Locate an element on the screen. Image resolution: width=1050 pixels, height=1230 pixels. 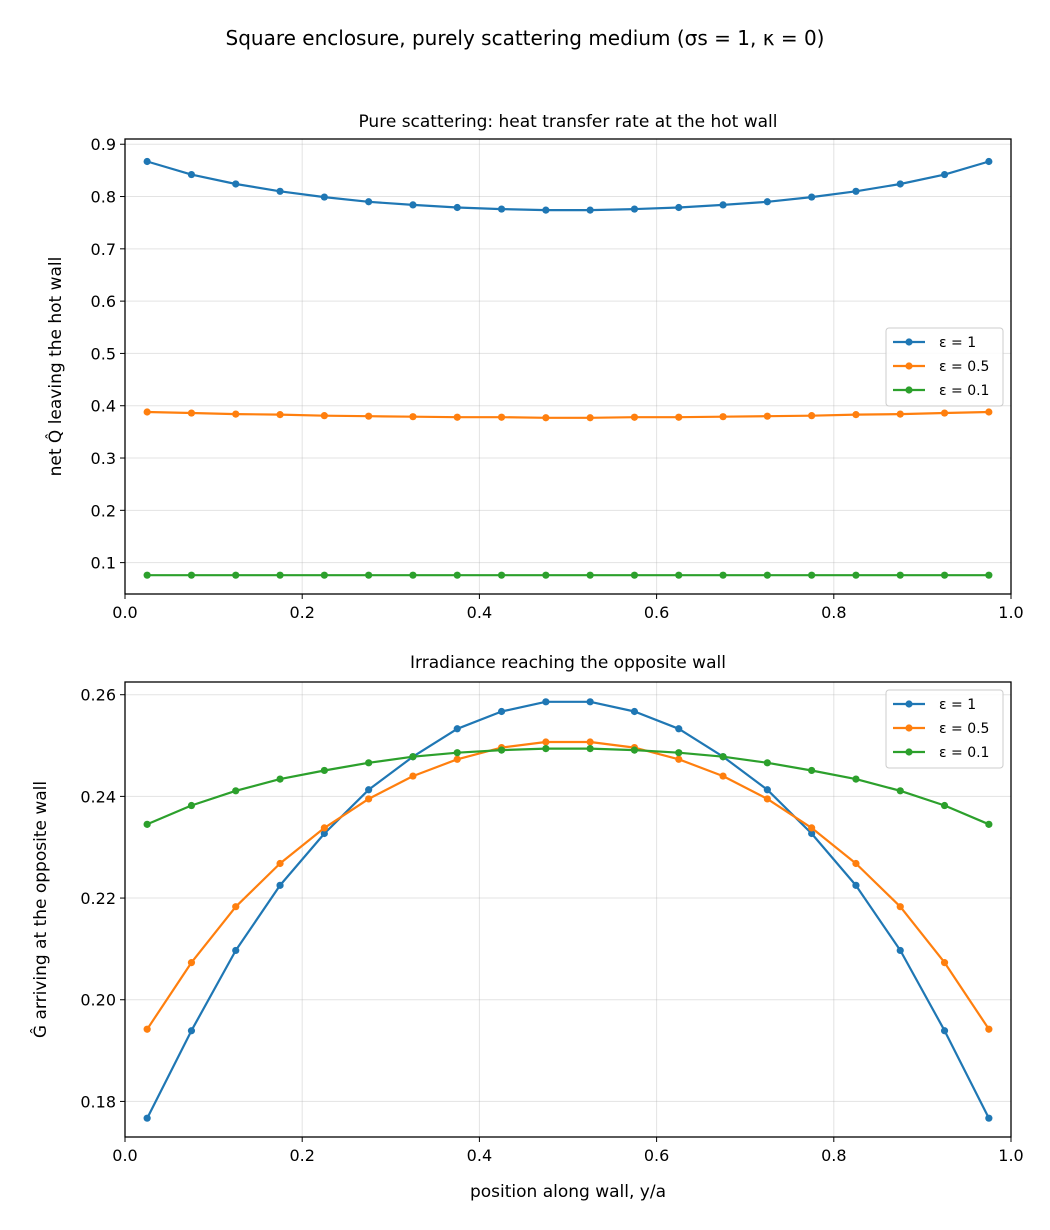
x-tick-label: 0.6 is located at coordinates (656, 612).